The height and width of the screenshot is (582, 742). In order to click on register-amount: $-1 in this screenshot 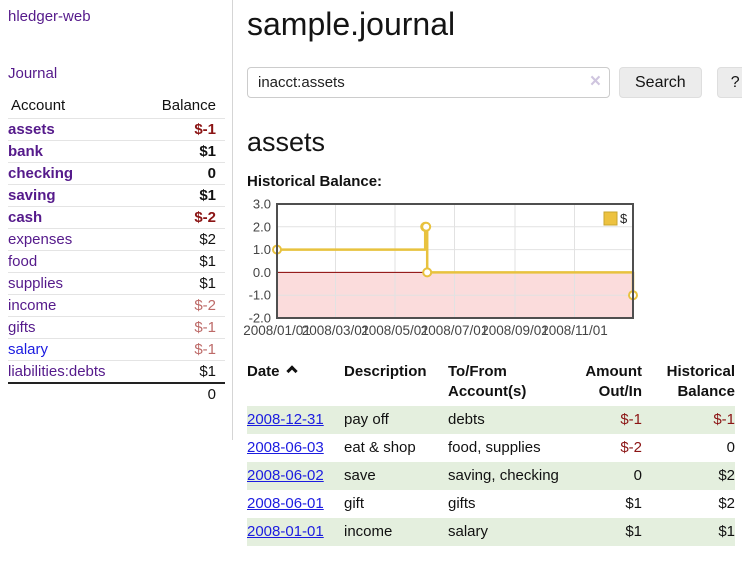, I will do `click(631, 419)`.